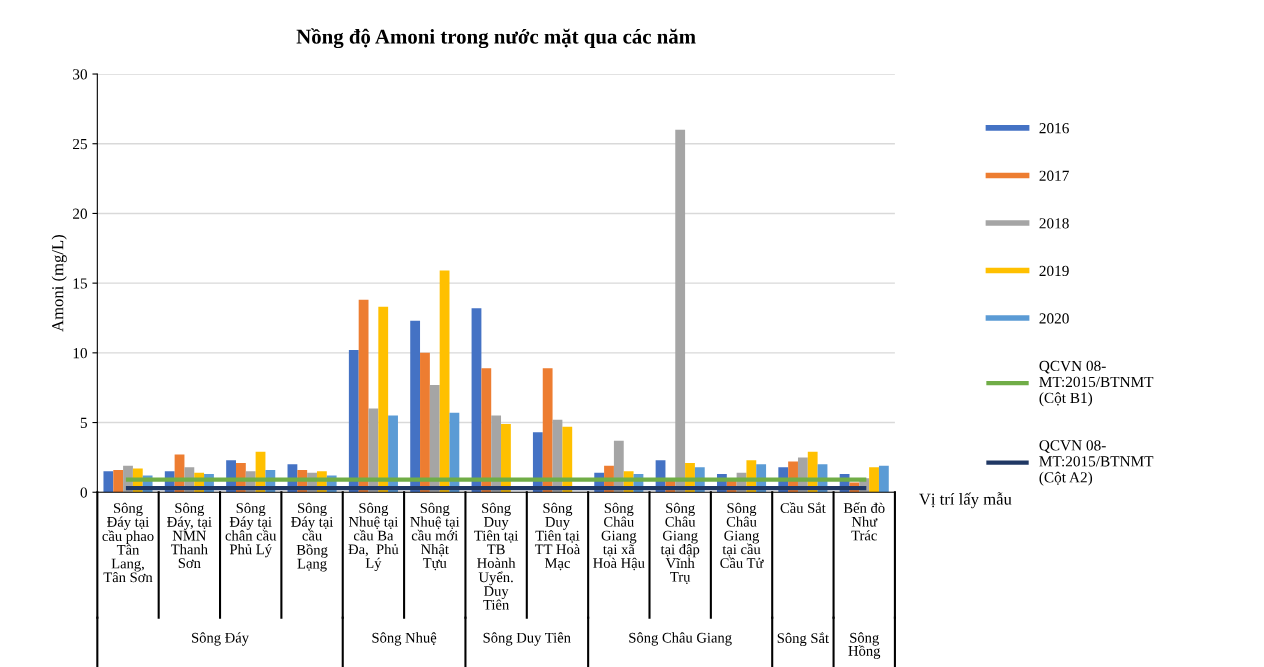  Describe the element at coordinates (527, 639) in the screenshot. I see `text: Sông Duy Tiên` at that location.